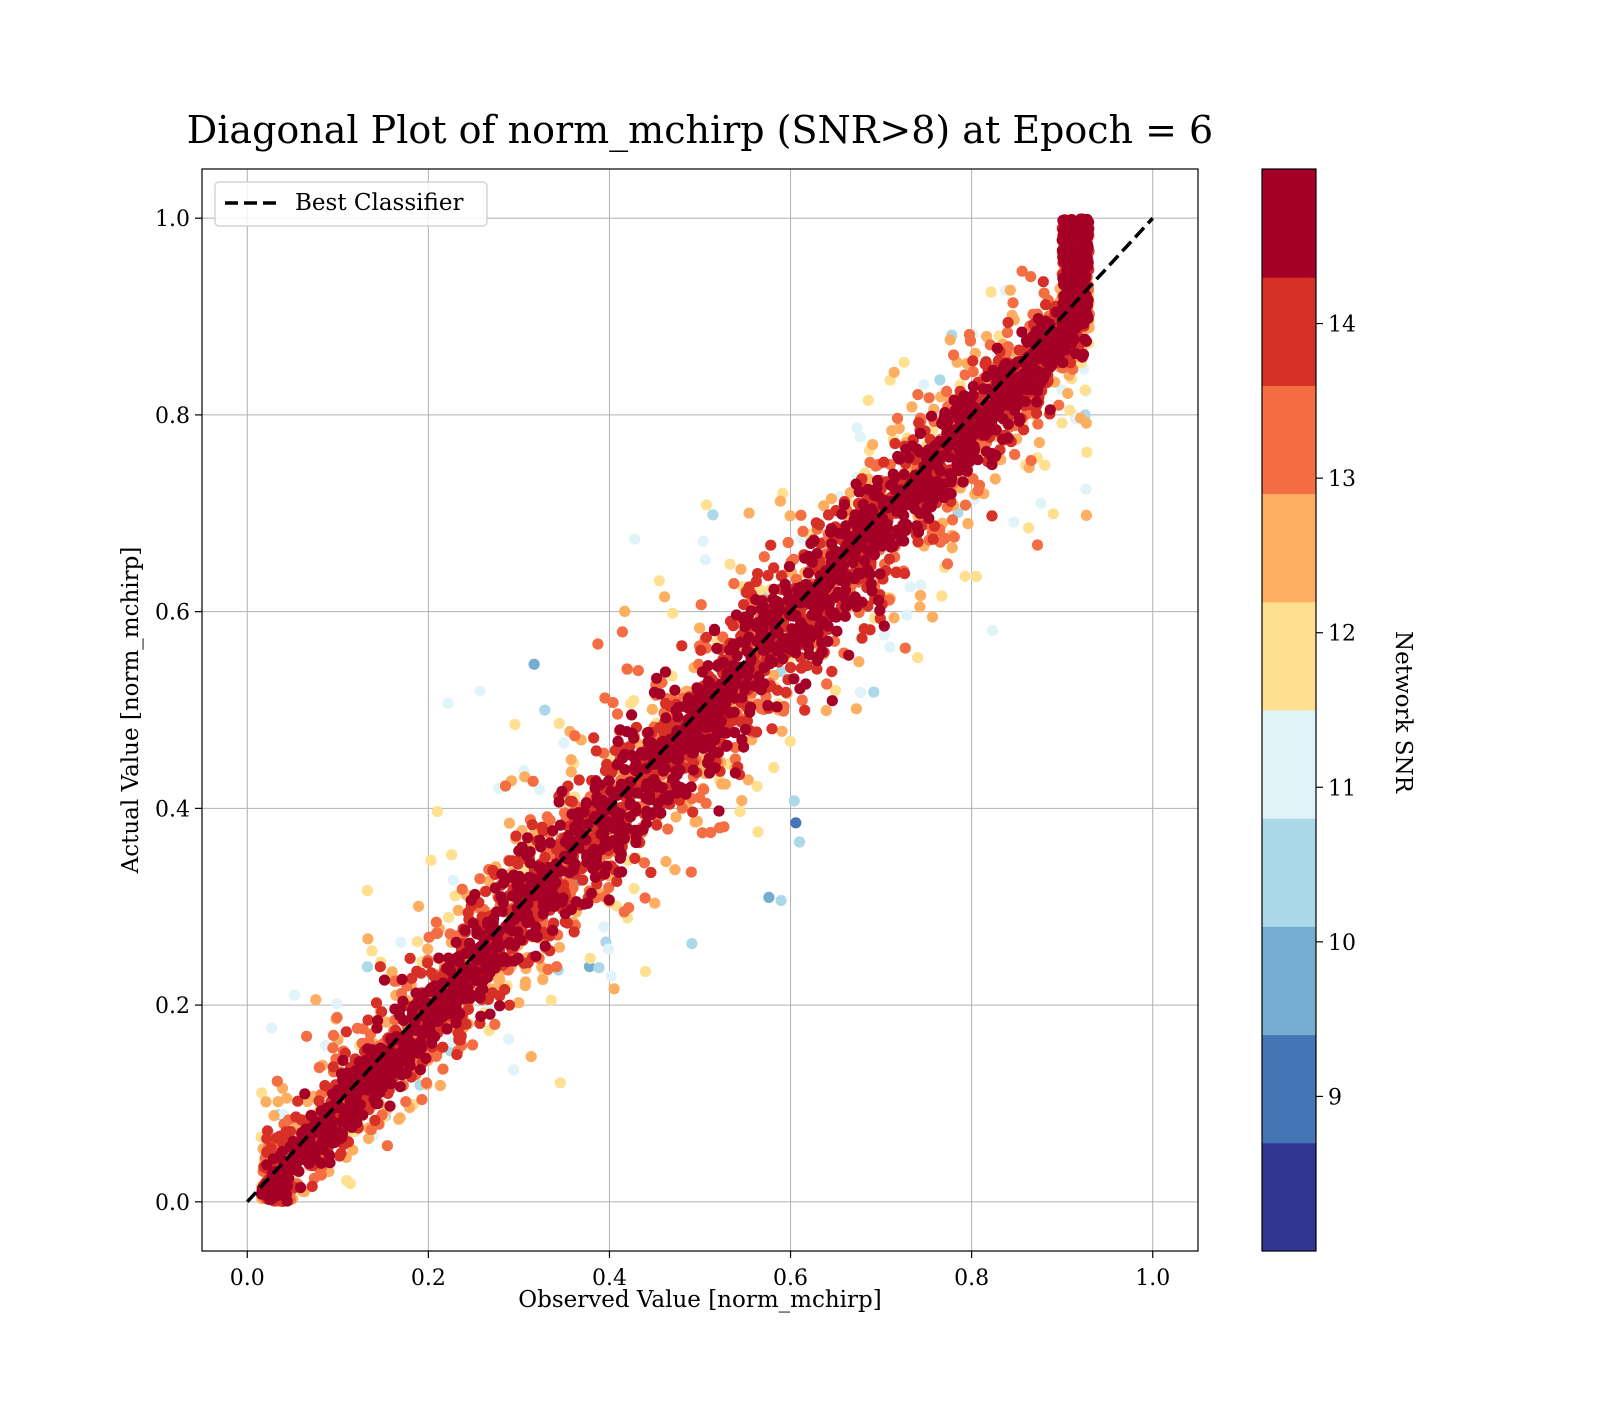  I want to click on x-tick-label: 1.0, so click(1152, 1278).